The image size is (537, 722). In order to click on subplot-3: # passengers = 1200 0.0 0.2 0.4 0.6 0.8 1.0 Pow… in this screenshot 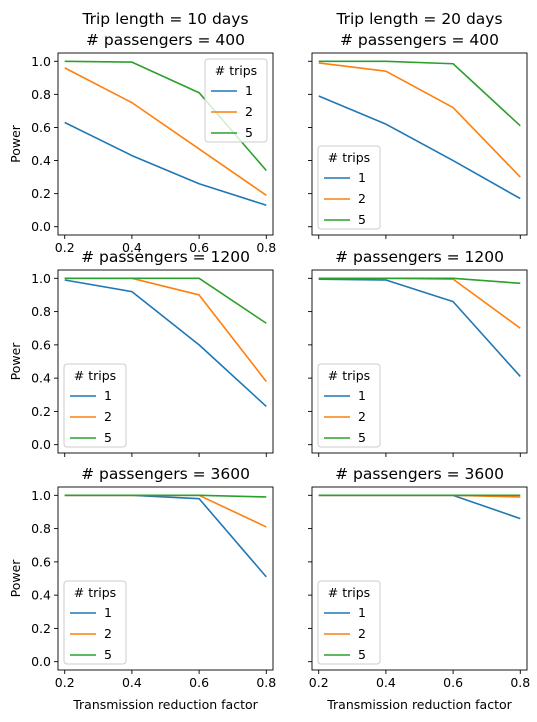, I will do `click(141, 352)`.